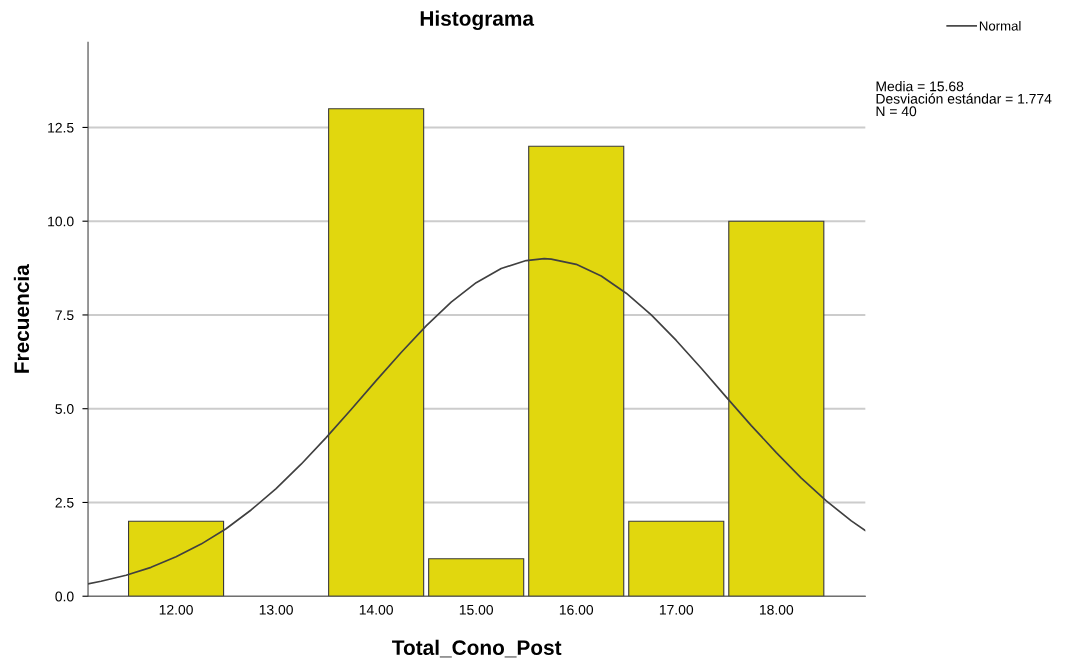  I want to click on x-tick-label: 14.00, so click(376, 609).